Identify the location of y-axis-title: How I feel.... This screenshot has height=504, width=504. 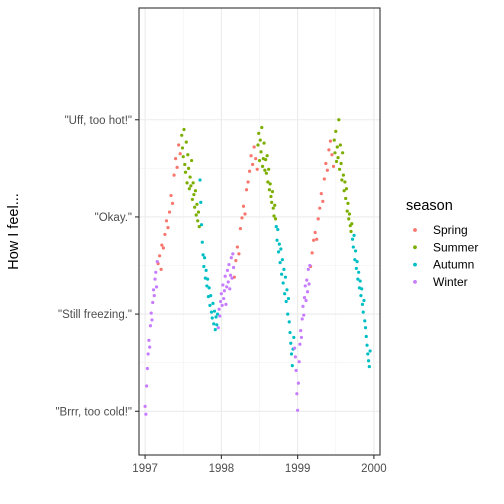
(14, 231).